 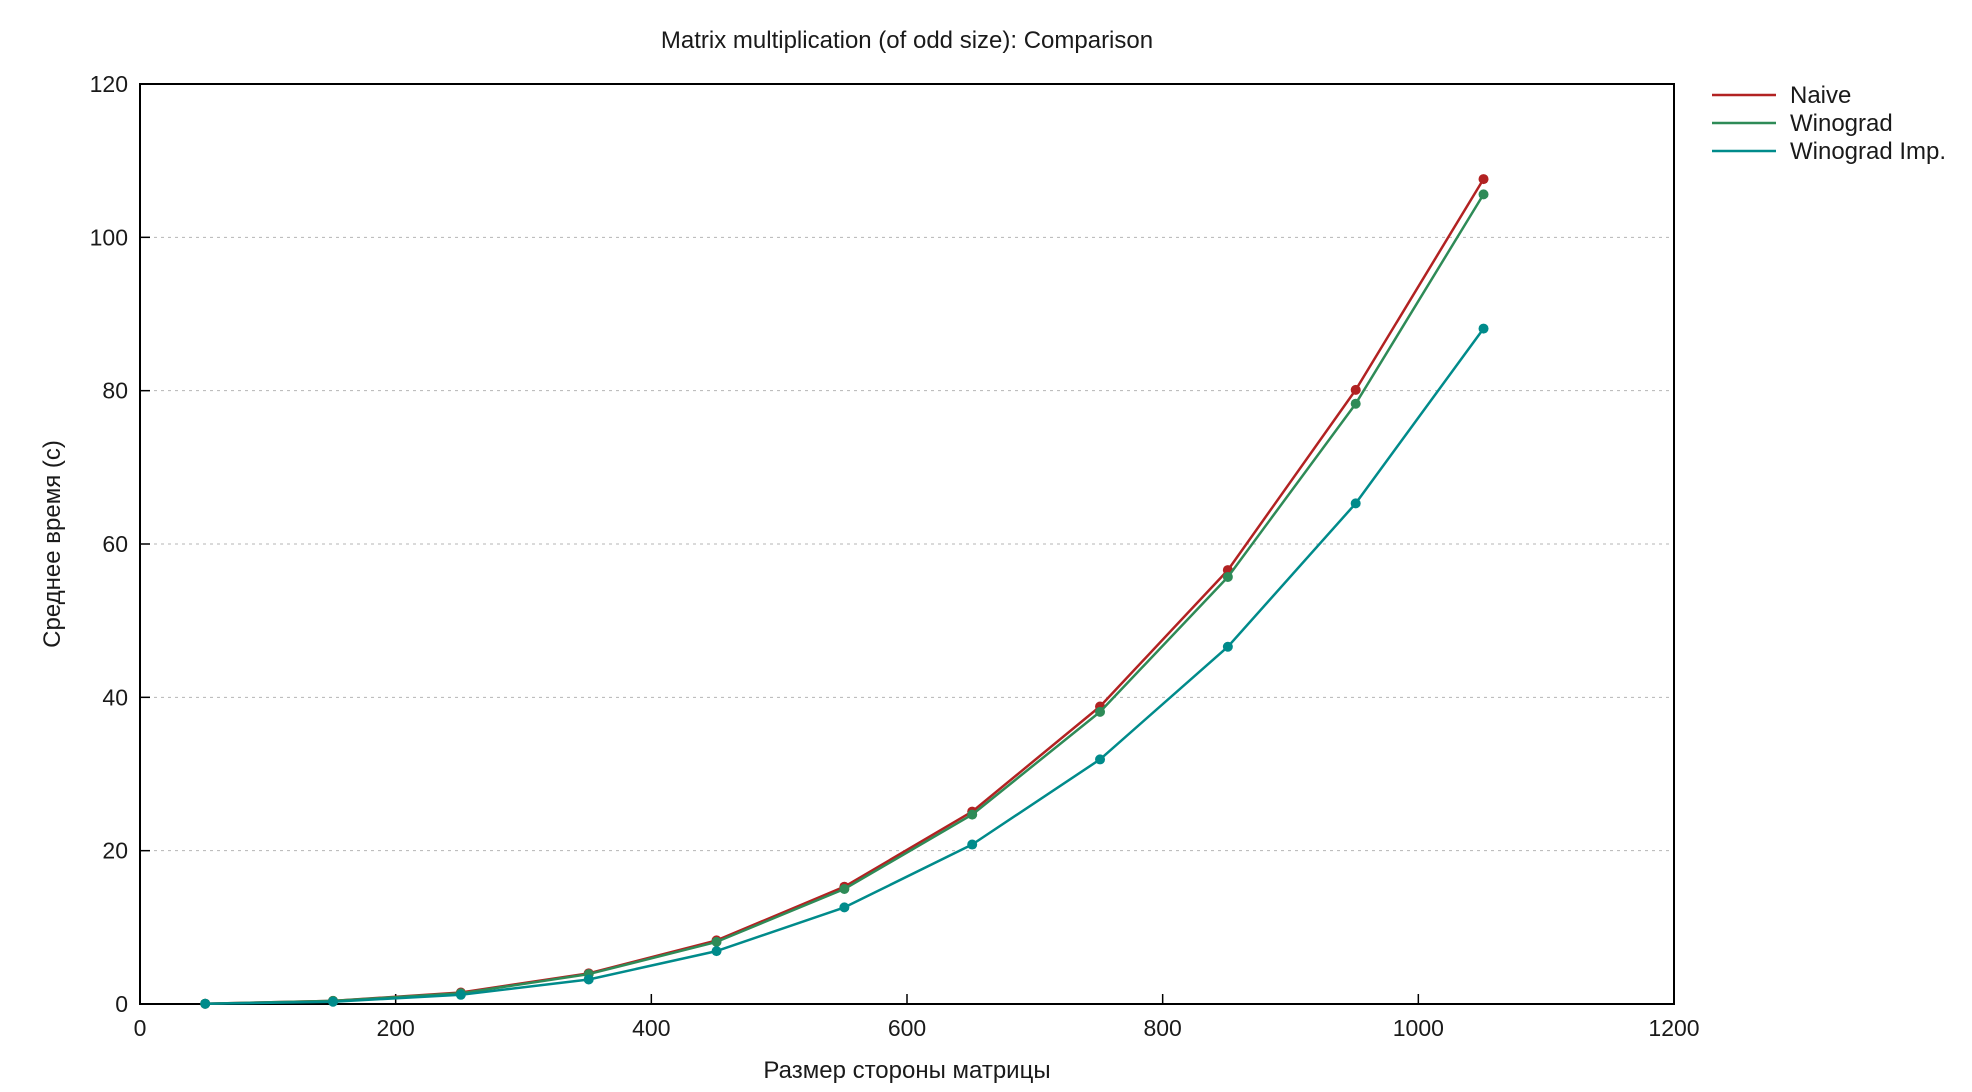 What do you see at coordinates (140, 1028) in the screenshot?
I see `x-tick-label: 0` at bounding box center [140, 1028].